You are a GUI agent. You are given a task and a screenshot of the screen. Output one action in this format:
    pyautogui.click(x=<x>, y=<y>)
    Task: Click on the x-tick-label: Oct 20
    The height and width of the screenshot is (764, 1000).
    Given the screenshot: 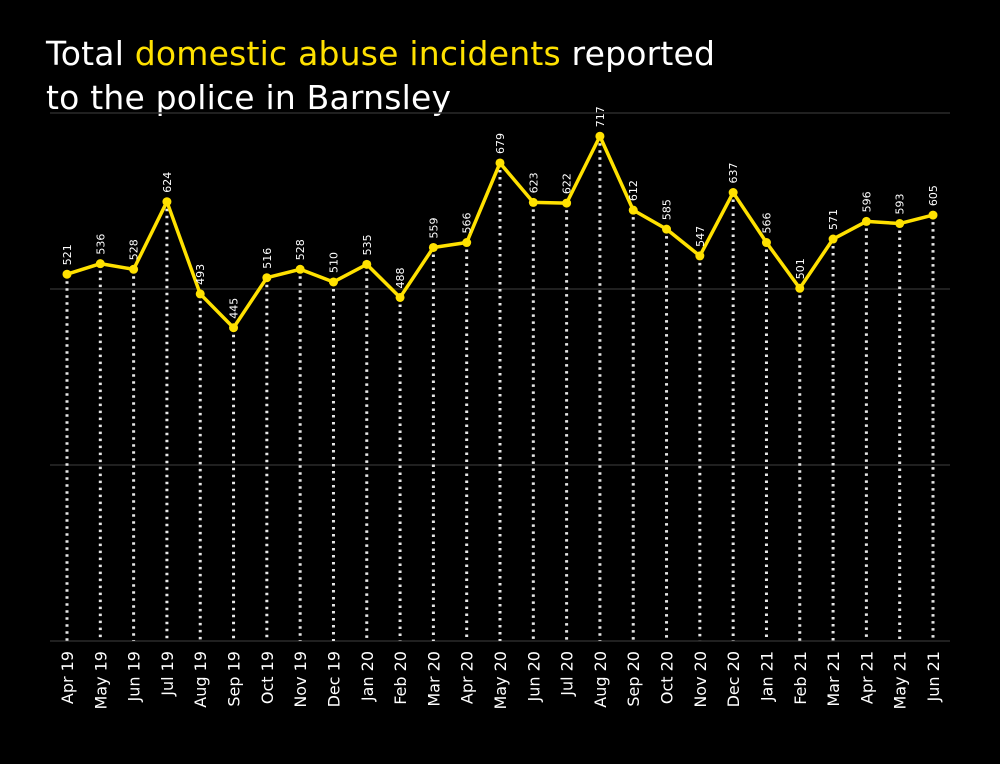 What is the action you would take?
    pyautogui.click(x=667, y=677)
    